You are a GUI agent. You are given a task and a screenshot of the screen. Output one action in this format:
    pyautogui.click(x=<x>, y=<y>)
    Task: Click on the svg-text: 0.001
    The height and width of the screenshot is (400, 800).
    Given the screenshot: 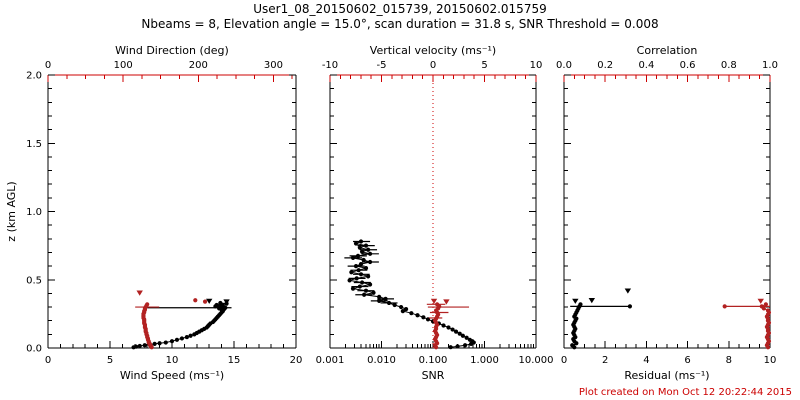 What is the action you would take?
    pyautogui.click(x=330, y=360)
    